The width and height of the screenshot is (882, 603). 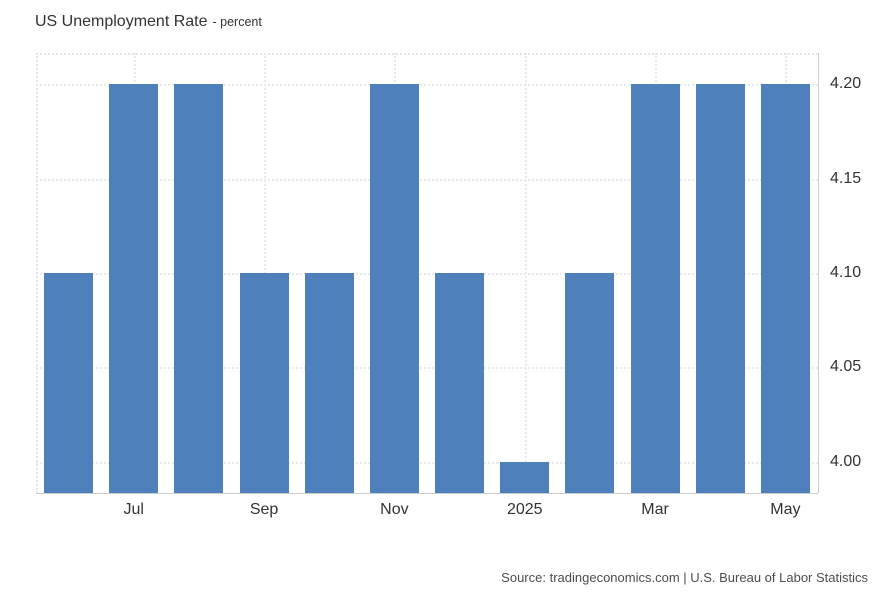 What do you see at coordinates (264, 383) in the screenshot?
I see `bar-sep` at bounding box center [264, 383].